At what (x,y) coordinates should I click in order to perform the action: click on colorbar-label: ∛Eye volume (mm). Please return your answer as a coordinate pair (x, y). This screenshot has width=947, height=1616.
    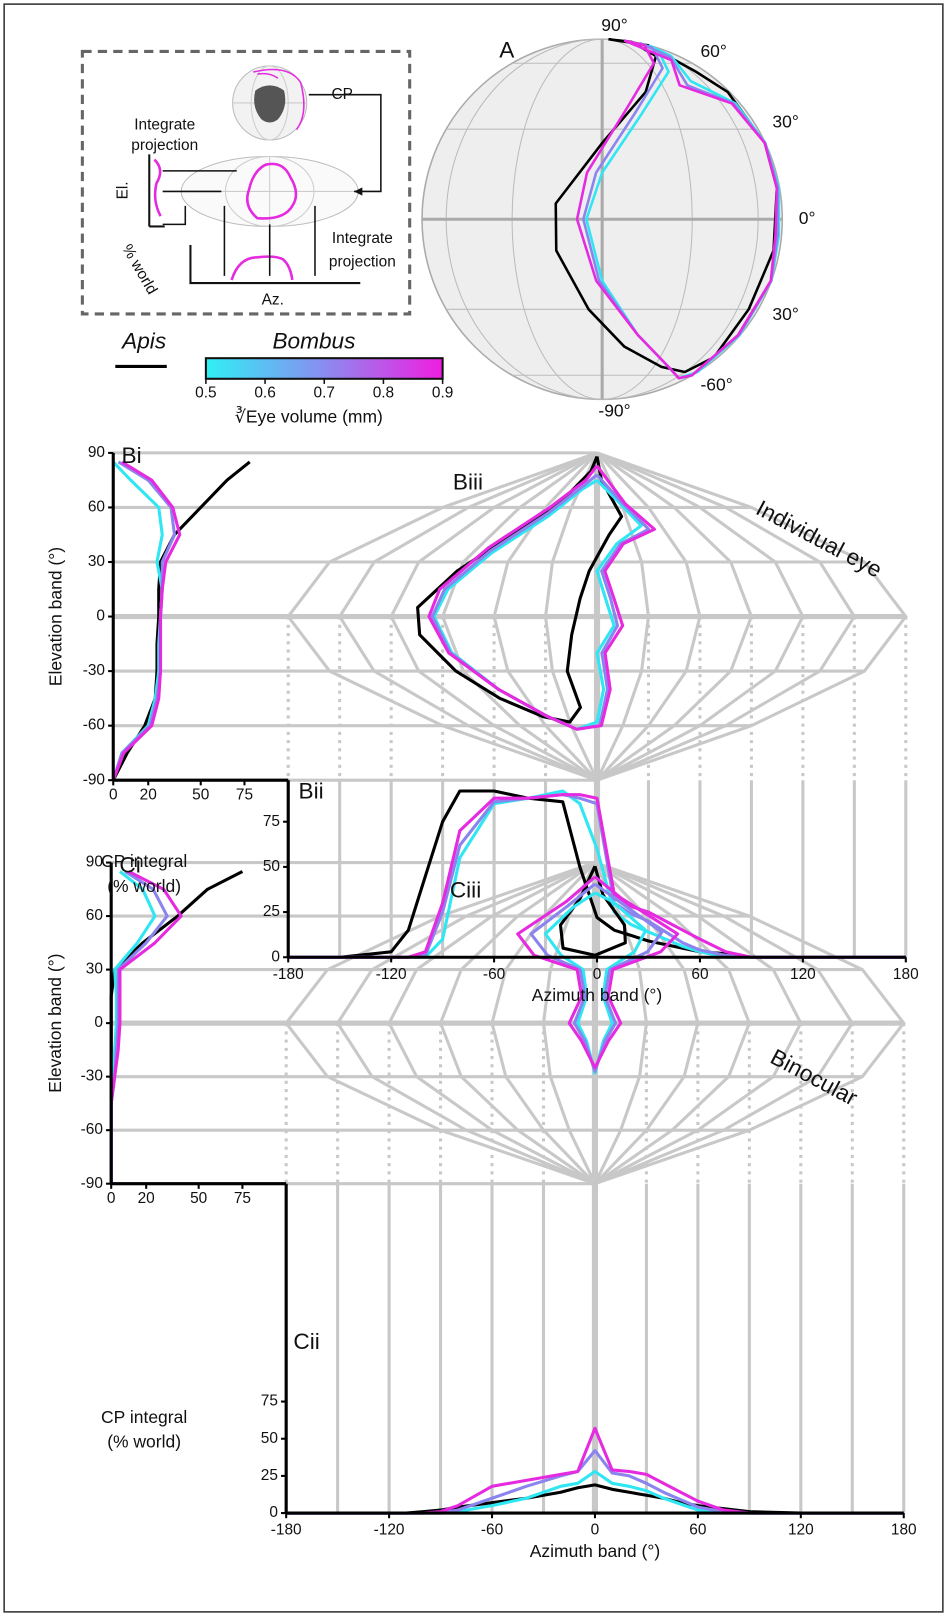
    Looking at the image, I should click on (309, 417).